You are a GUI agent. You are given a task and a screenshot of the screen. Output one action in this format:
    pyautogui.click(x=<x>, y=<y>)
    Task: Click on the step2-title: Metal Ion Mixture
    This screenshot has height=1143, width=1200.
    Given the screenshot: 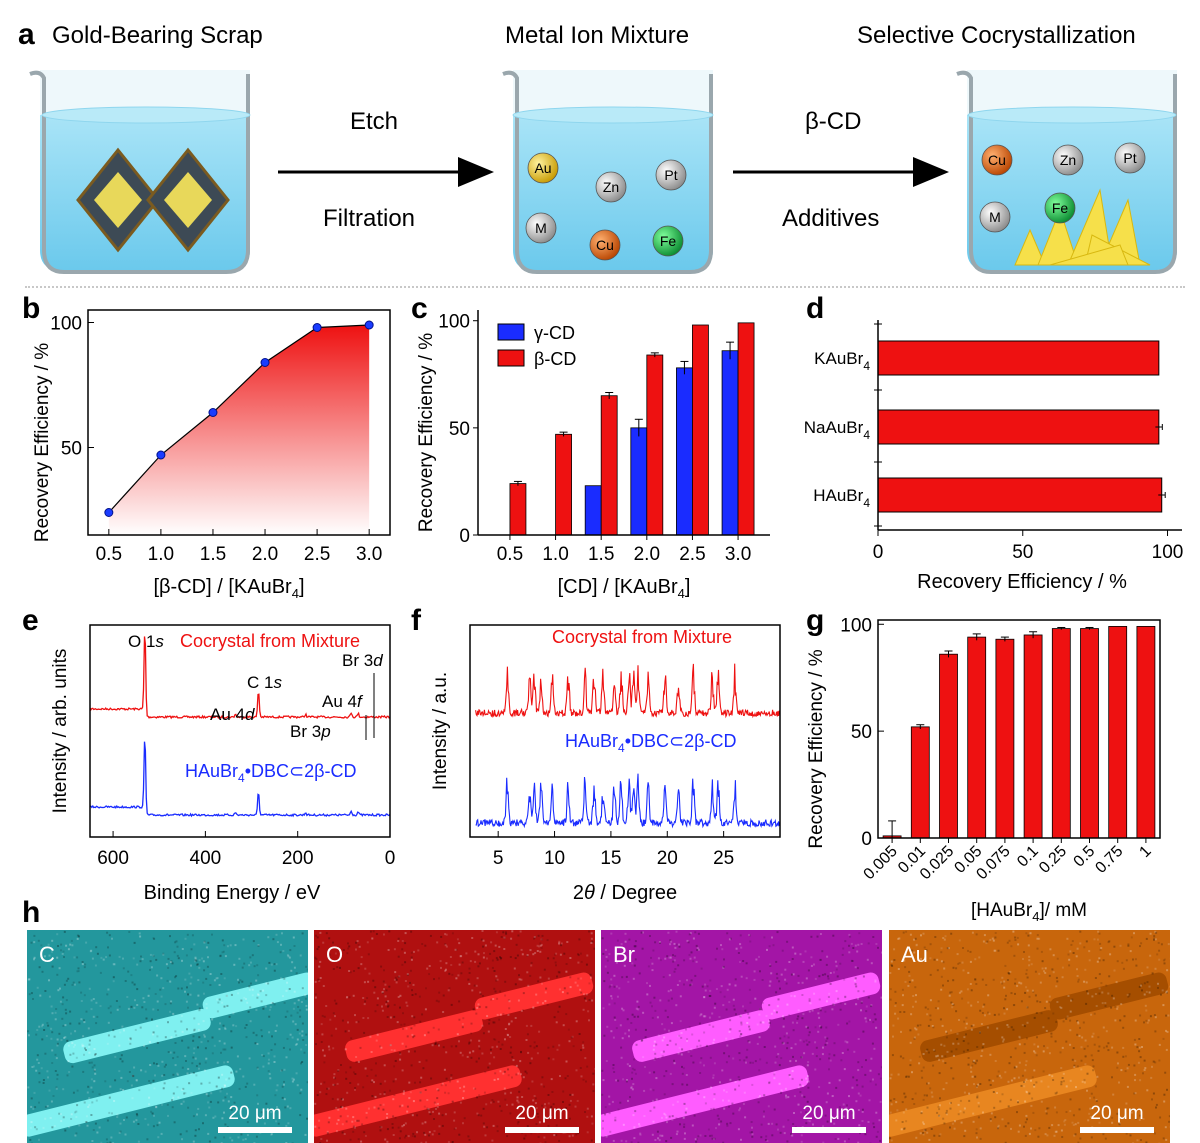 What is the action you would take?
    pyautogui.click(x=597, y=35)
    